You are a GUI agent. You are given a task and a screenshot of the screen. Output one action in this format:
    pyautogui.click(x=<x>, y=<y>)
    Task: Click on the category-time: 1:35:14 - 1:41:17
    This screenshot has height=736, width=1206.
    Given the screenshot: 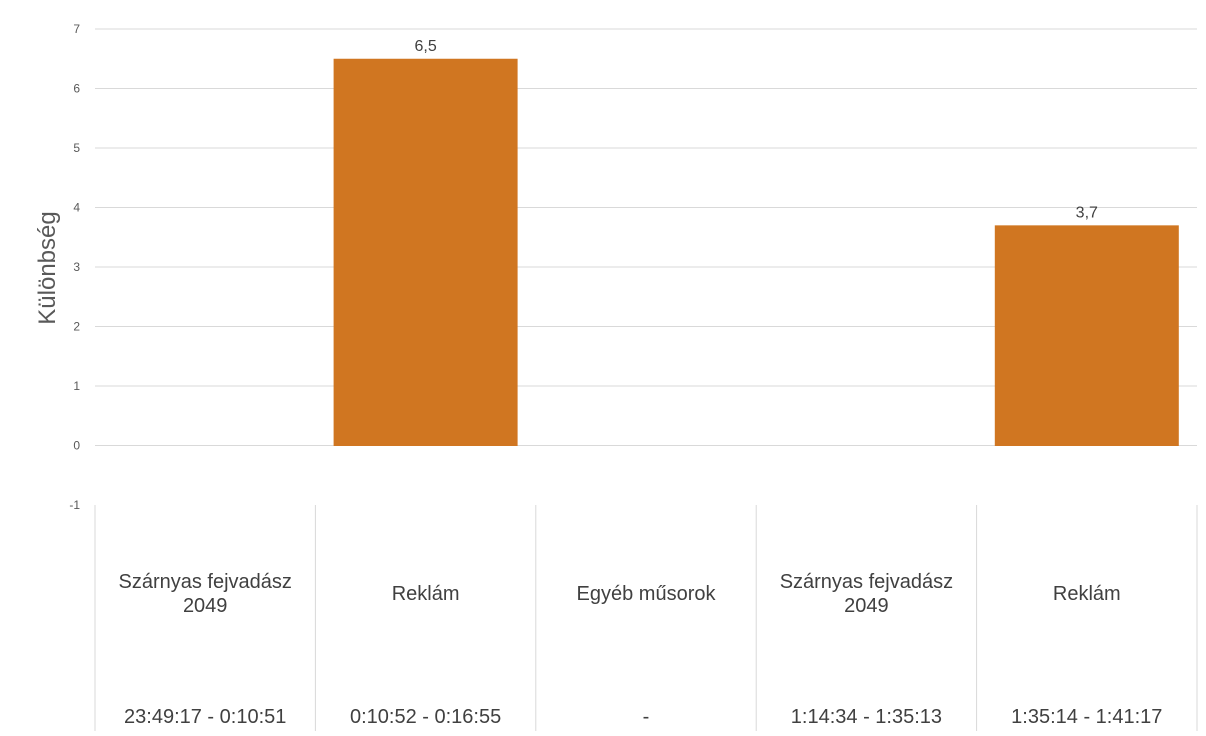 What is the action you would take?
    pyautogui.click(x=1086, y=717)
    